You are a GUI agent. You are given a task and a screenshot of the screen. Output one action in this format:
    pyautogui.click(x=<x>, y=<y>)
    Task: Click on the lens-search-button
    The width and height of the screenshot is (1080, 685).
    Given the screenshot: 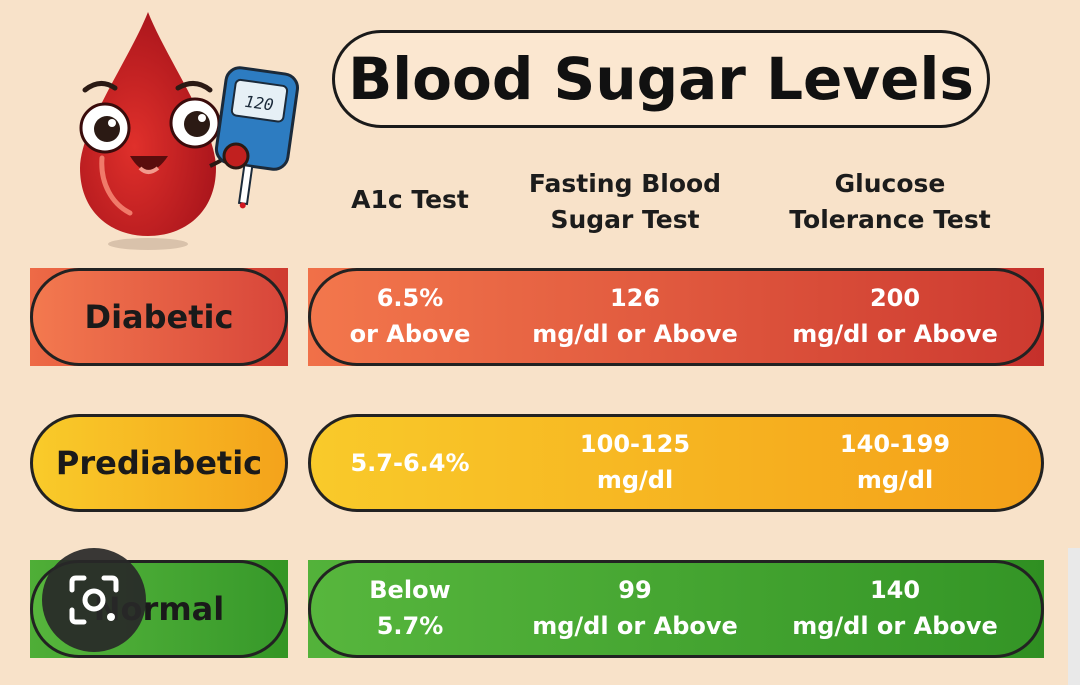 What is the action you would take?
    pyautogui.click(x=94, y=600)
    